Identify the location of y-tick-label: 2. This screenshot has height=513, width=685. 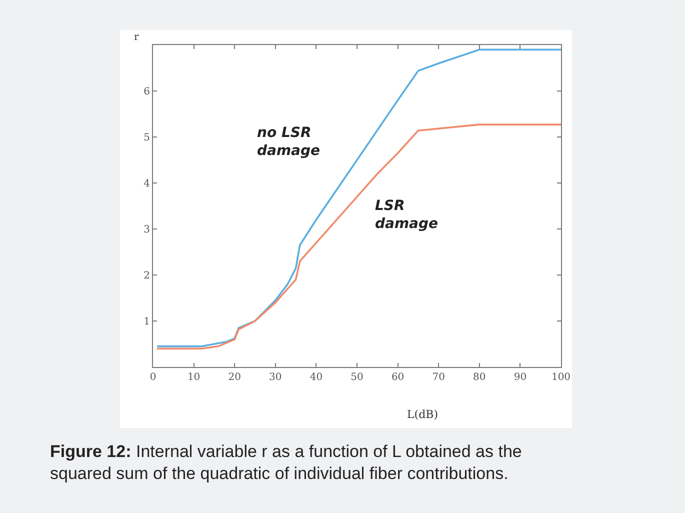
(147, 276).